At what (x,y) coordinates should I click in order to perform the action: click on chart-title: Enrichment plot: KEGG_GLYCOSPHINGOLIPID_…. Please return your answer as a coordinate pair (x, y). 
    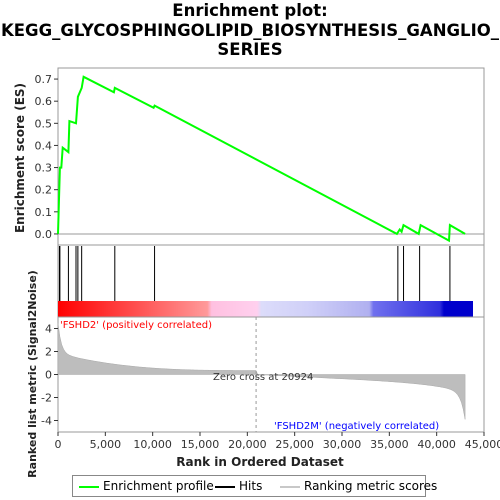
    Looking at the image, I should click on (250, 30).